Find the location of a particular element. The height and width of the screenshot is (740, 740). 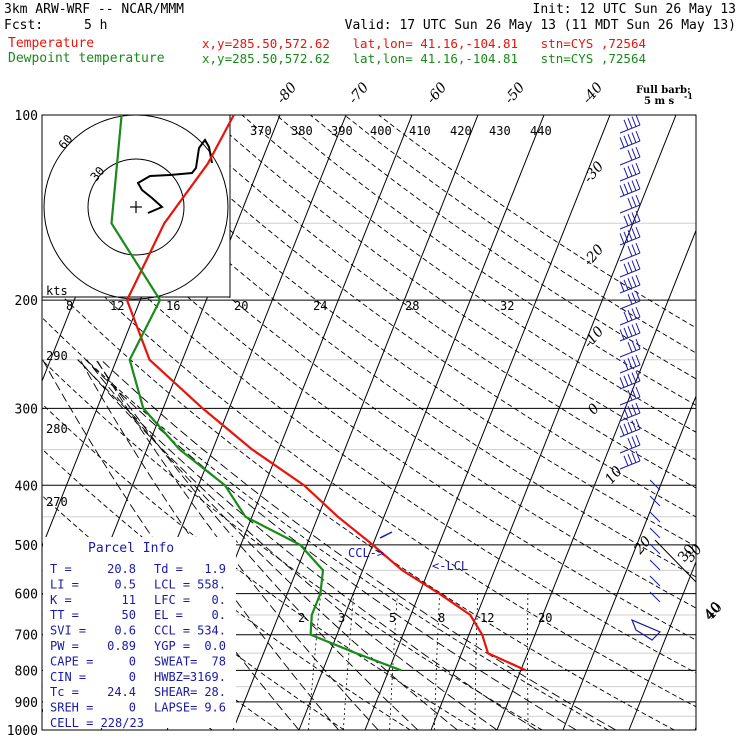

parcel-label: CCL = is located at coordinates (172, 631).